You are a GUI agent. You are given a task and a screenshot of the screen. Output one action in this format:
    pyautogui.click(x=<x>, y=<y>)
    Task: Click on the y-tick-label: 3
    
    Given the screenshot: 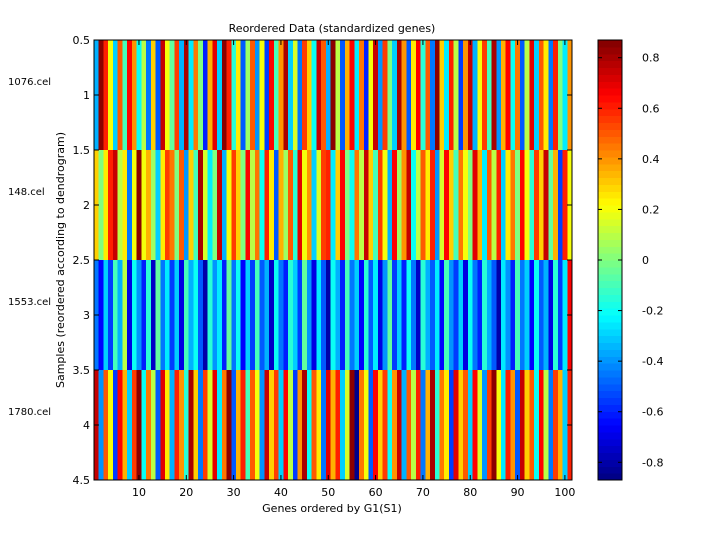 What is the action you would take?
    pyautogui.click(x=86, y=315)
    